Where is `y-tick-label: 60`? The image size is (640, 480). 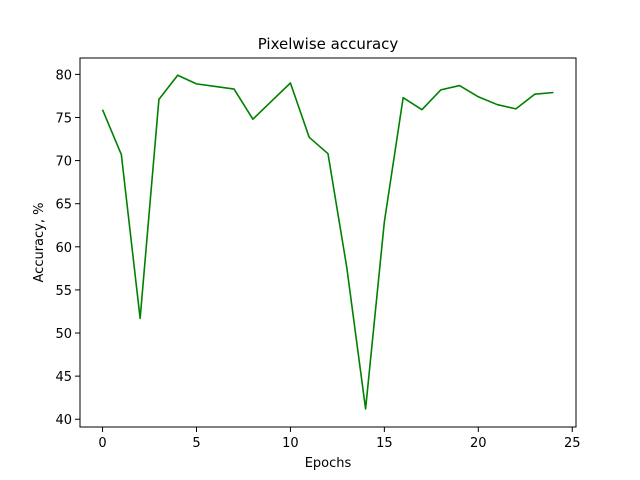
y-tick-label: 60 is located at coordinates (63, 248).